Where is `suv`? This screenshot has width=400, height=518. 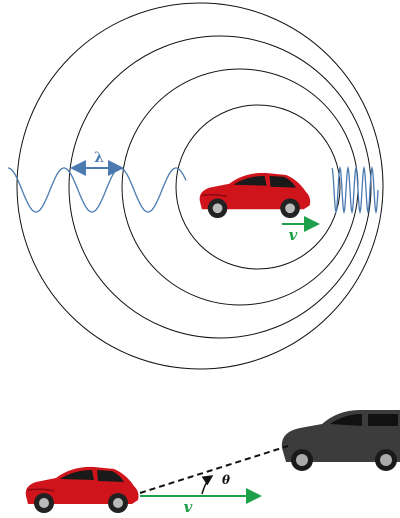 suv is located at coordinates (340, 440).